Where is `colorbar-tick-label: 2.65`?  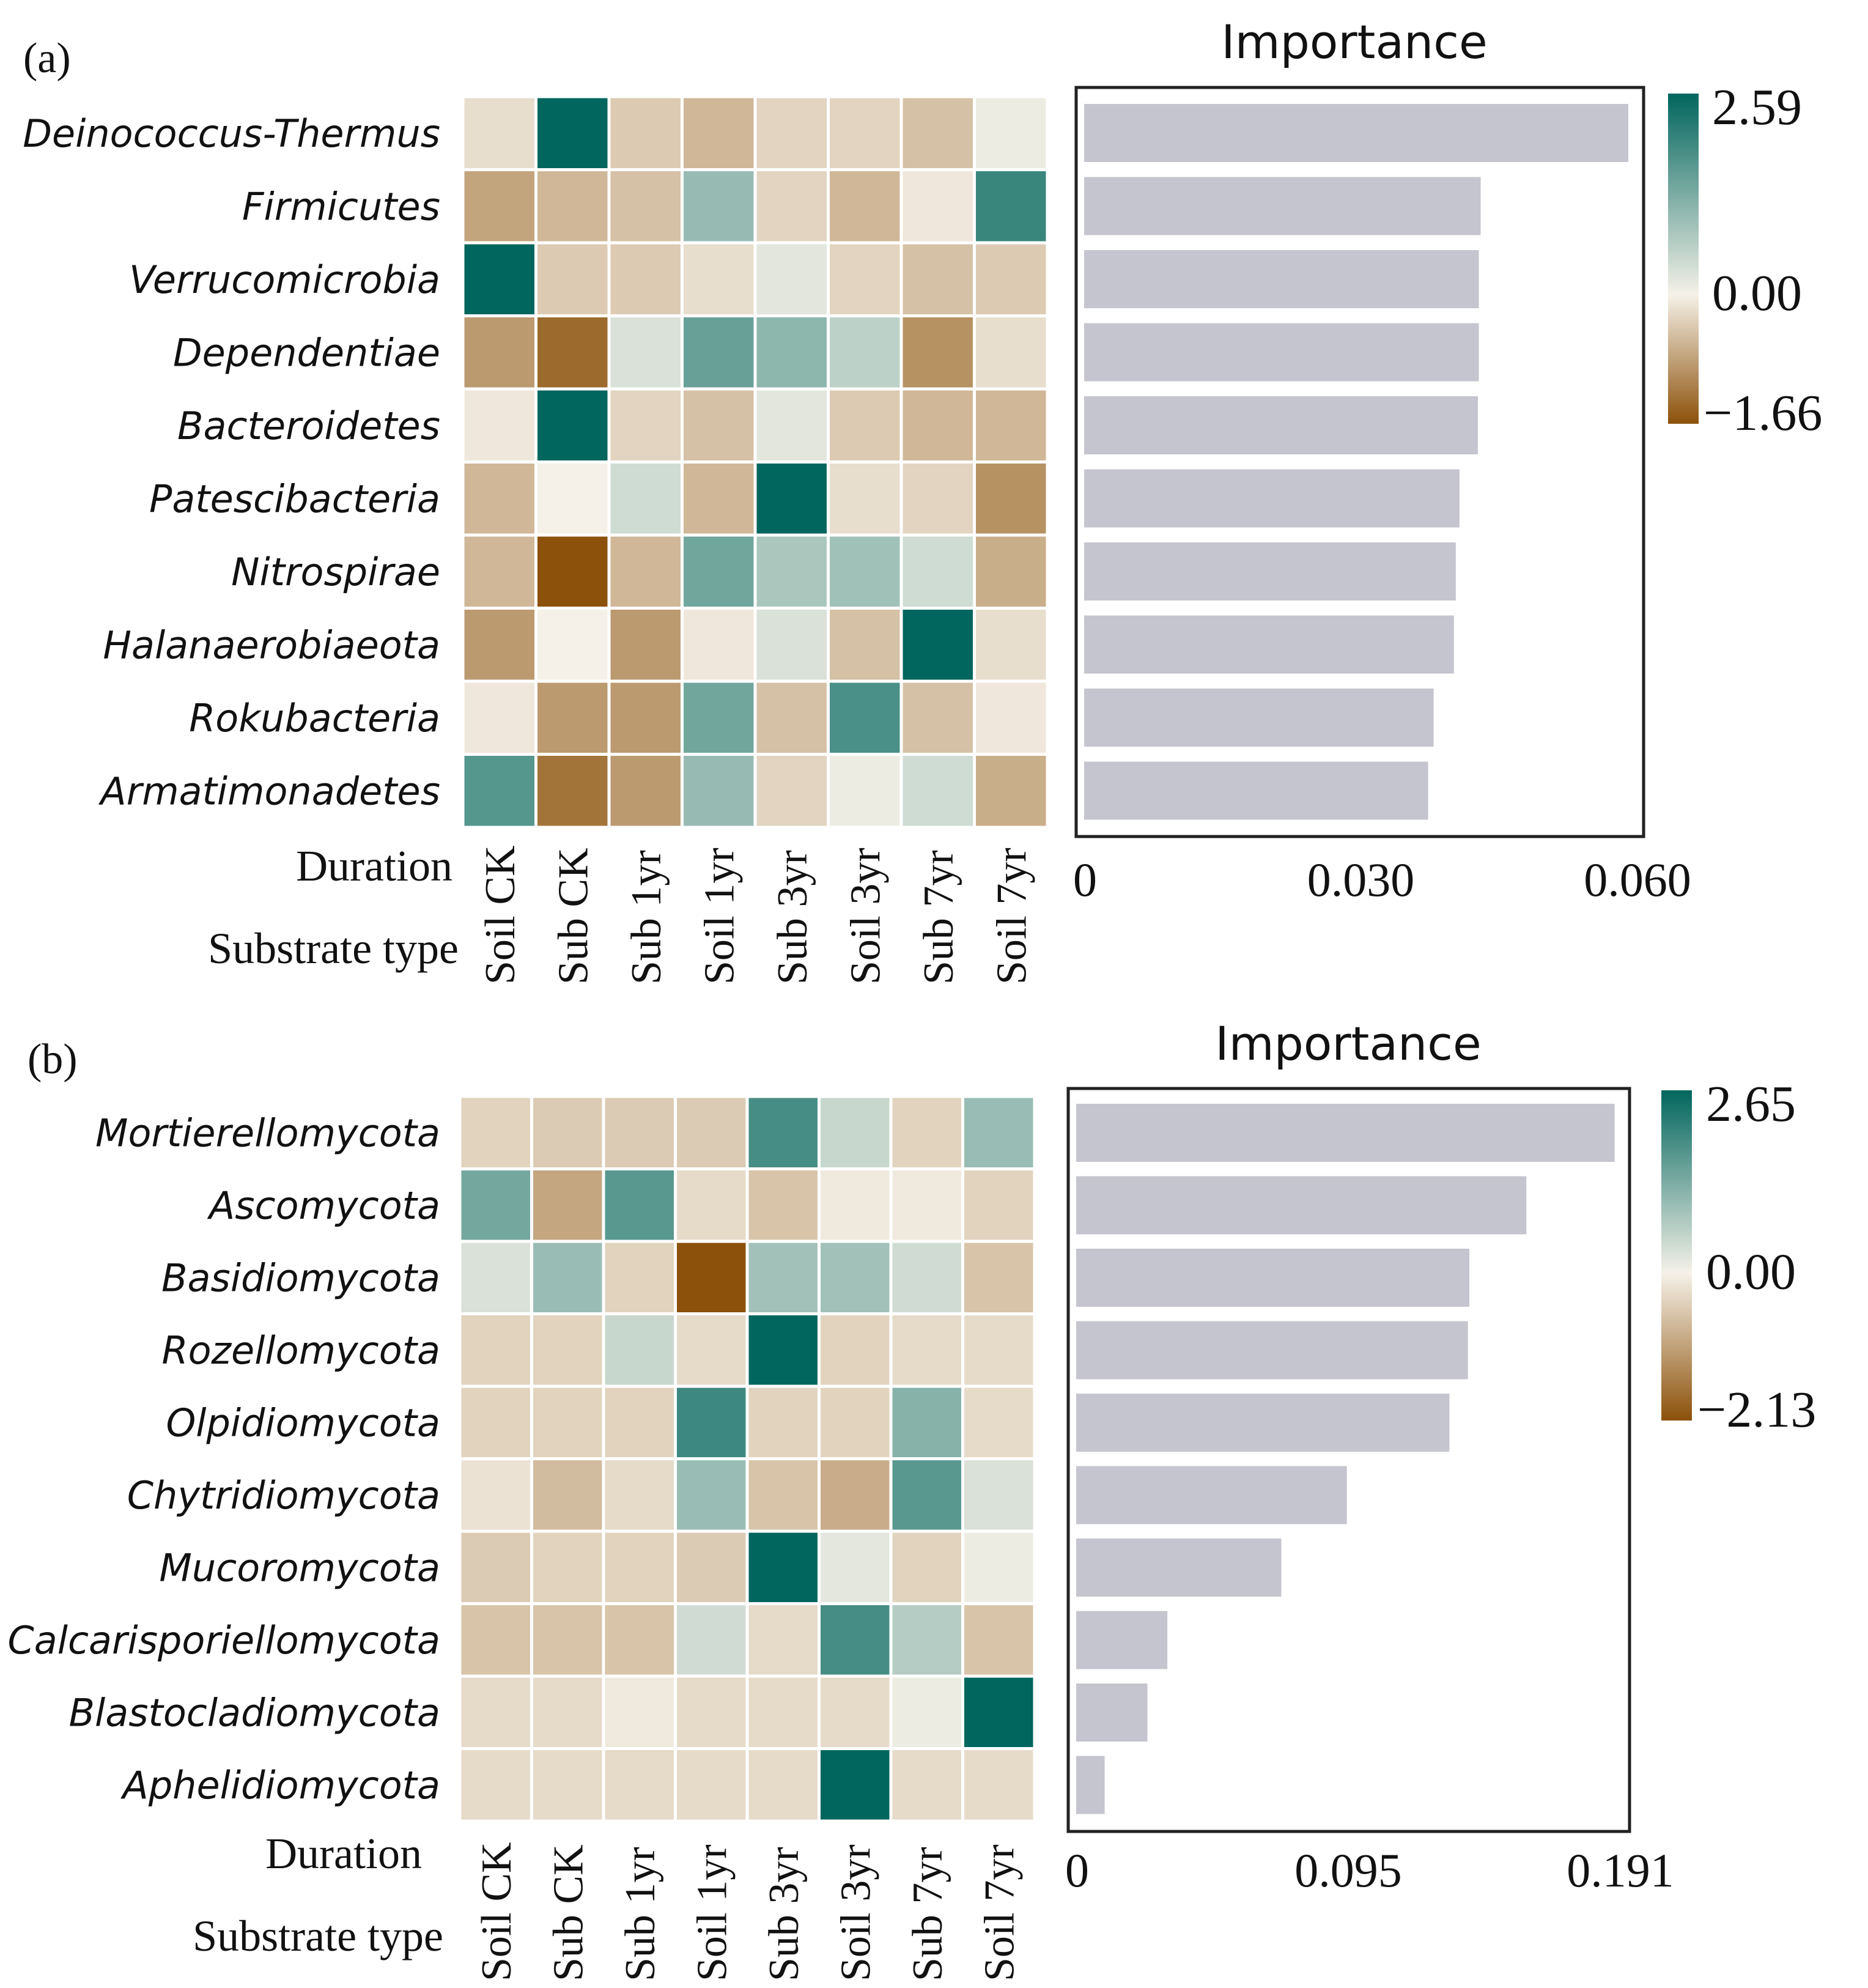 colorbar-tick-label: 2.65 is located at coordinates (1751, 1104).